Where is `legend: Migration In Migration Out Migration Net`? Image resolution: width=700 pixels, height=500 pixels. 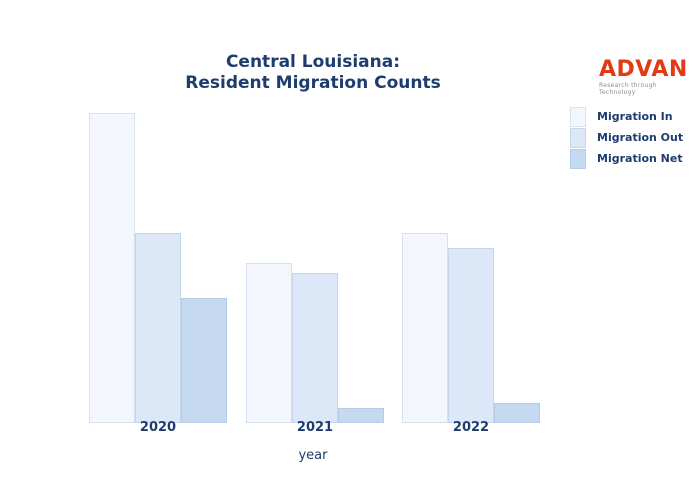
legend: Migration In Migration Out Migration Net is located at coordinates (626, 137).